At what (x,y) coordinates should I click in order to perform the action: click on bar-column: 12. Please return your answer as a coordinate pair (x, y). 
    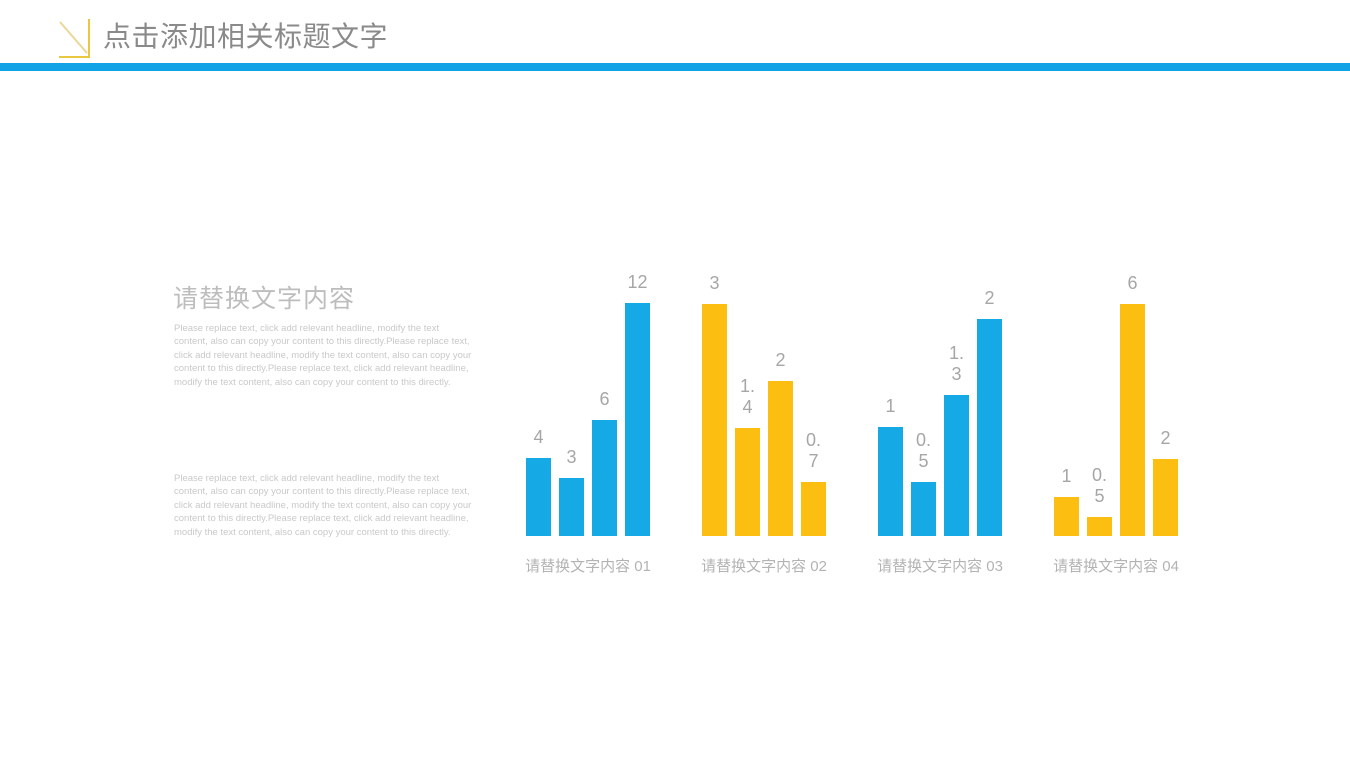
    Looking at the image, I should click on (637, 404).